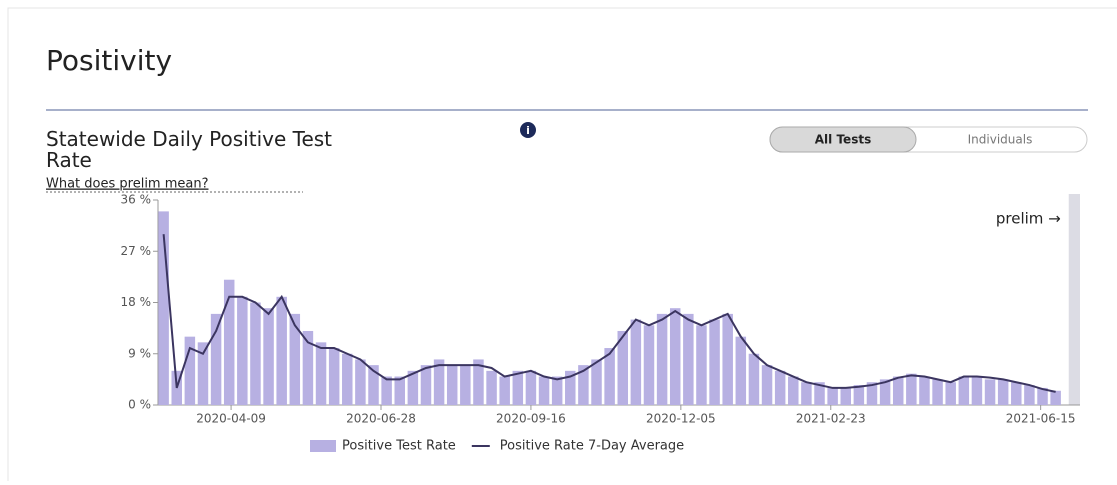 The height and width of the screenshot is (485, 1117). Describe the element at coordinates (139, 405) in the screenshot. I see `y-tick-label: 0 %` at that location.